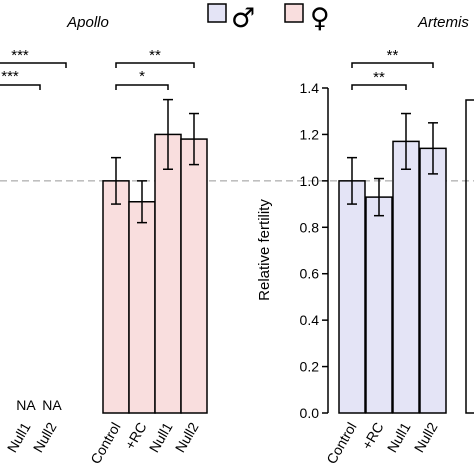 This screenshot has height=474, width=474. I want to click on y-tick-label: 0.6, so click(310, 274).